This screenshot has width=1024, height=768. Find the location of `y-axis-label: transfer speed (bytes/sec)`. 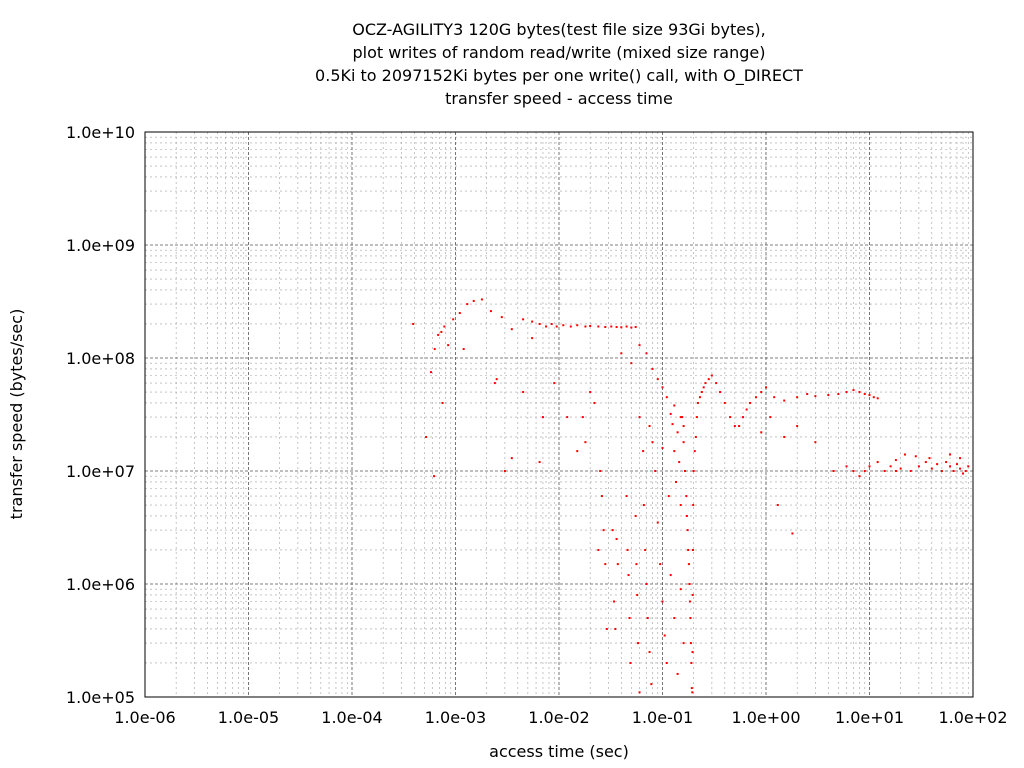

y-axis-label: transfer speed (bytes/sec) is located at coordinates (16, 414).